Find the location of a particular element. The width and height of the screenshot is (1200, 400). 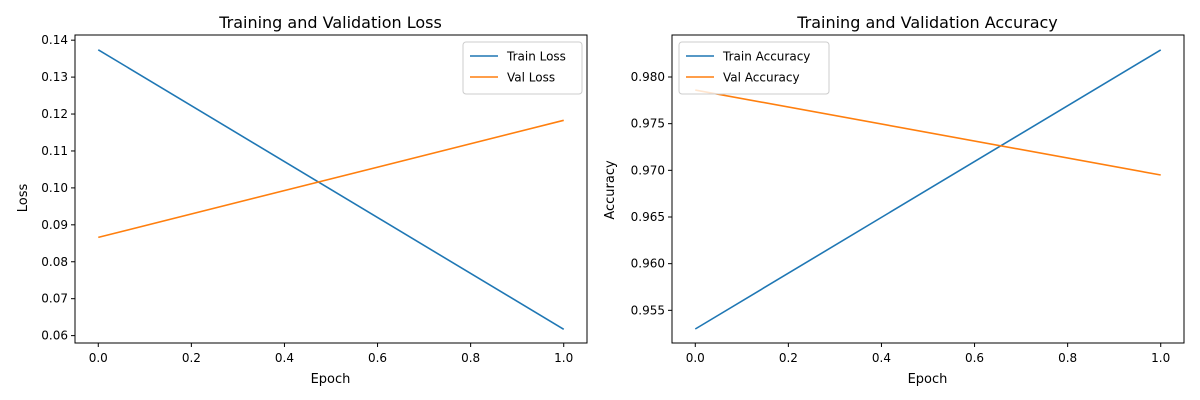

y-tick-label: 0.13 is located at coordinates (54, 77).